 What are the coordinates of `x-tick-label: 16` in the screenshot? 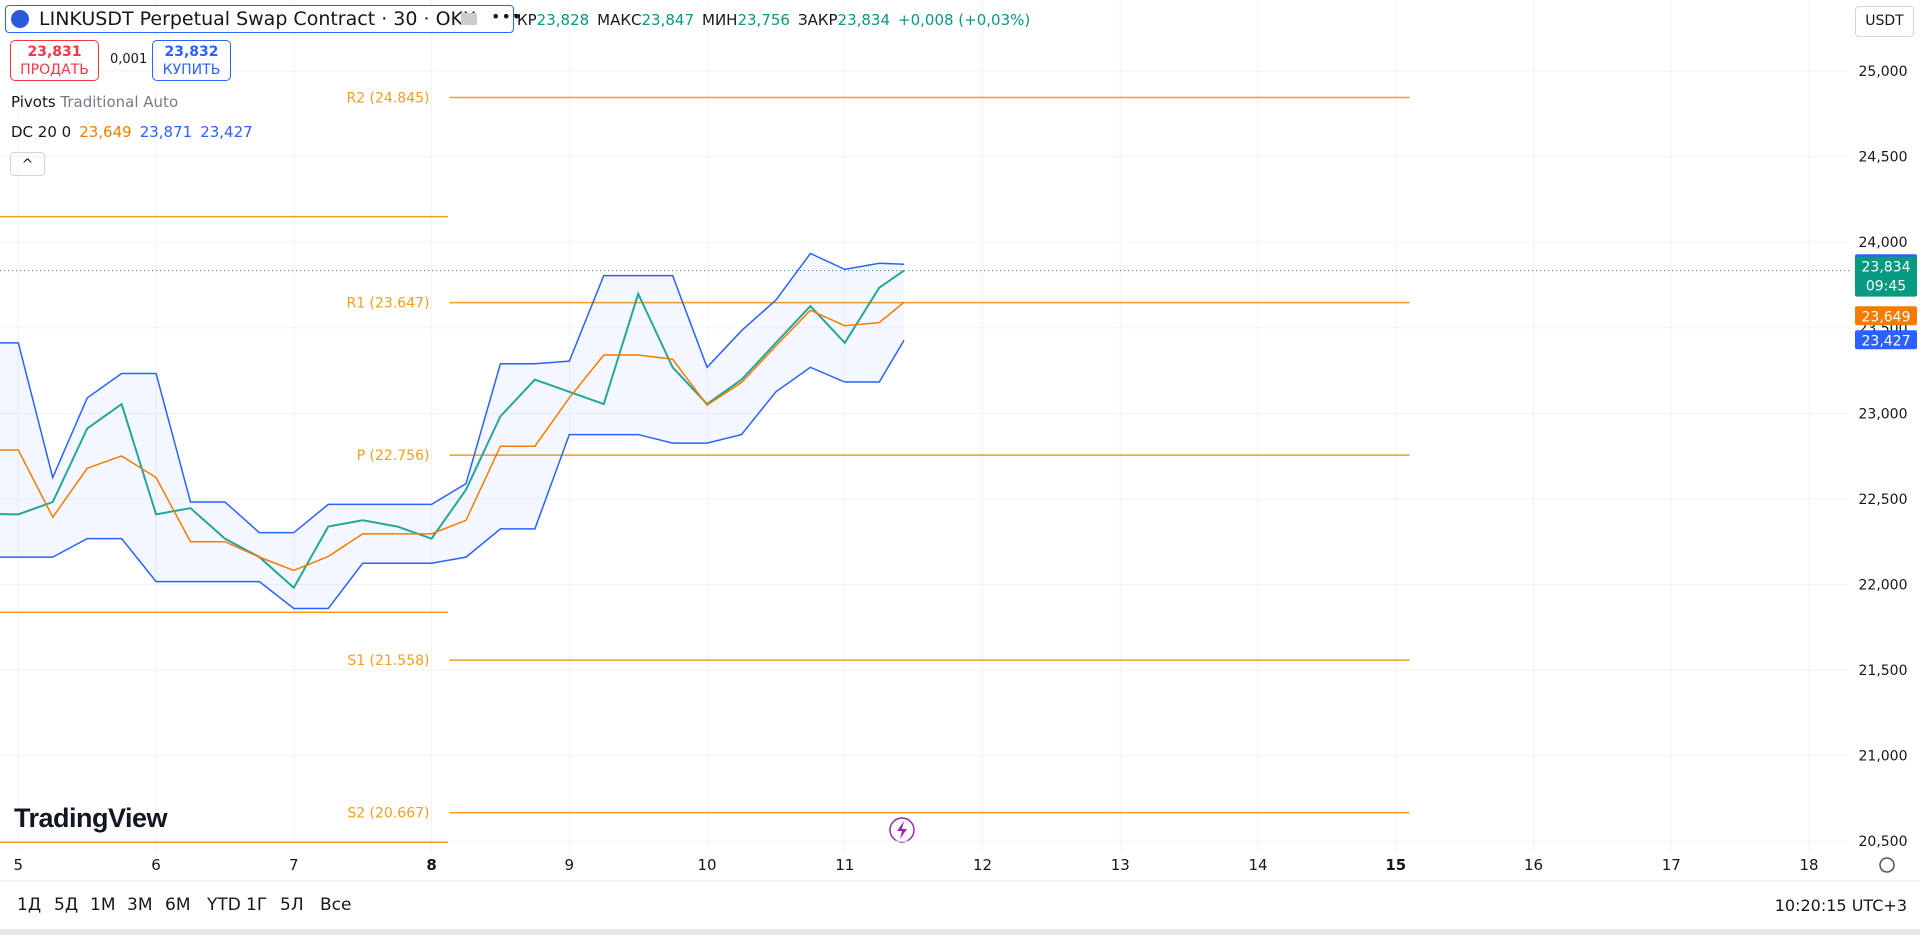 It's located at (1533, 865).